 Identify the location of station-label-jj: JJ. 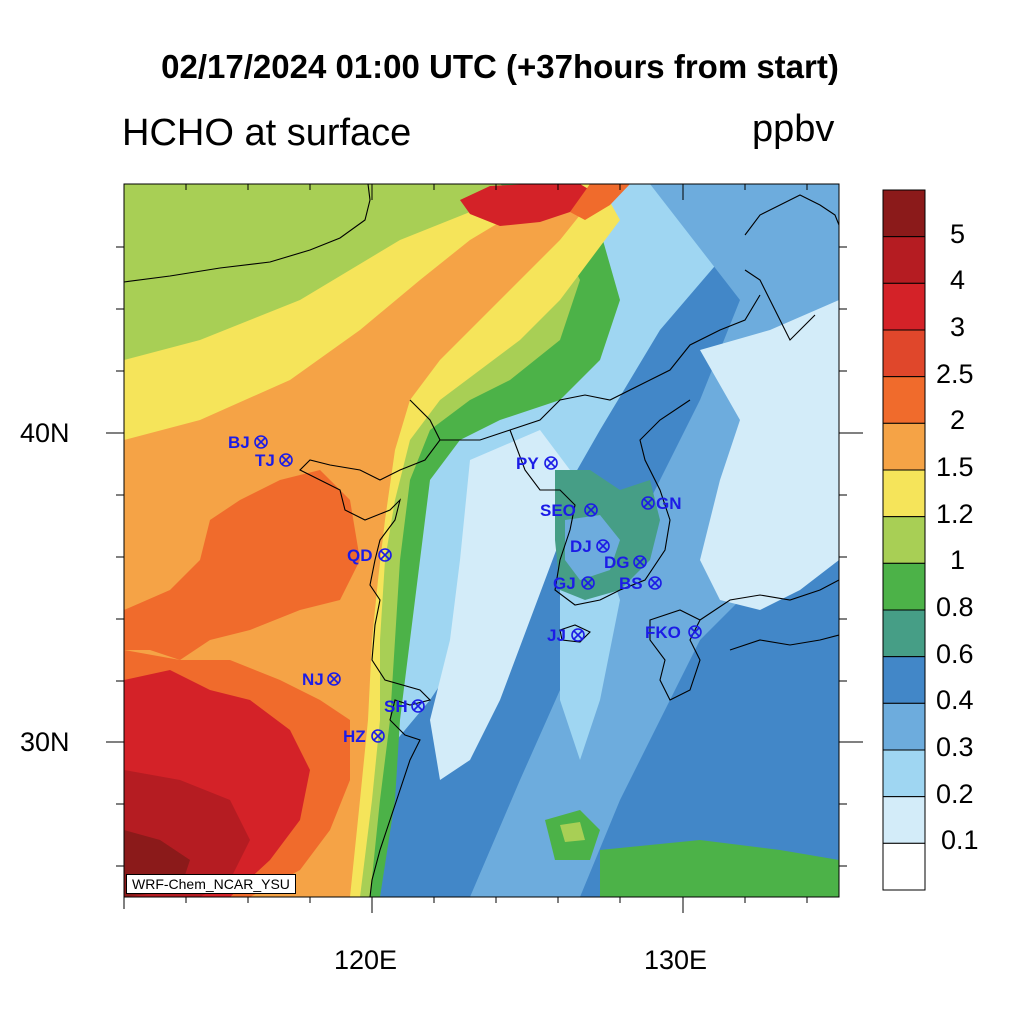
(556, 635).